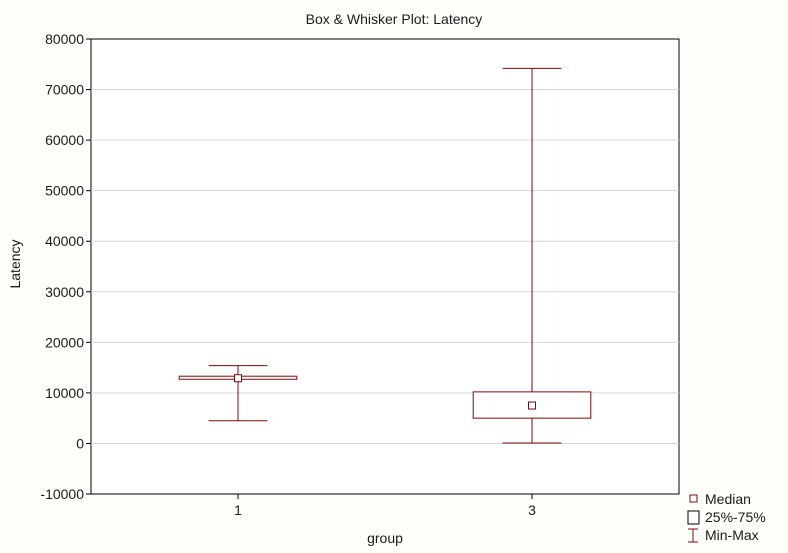  What do you see at coordinates (15, 263) in the screenshot?
I see `y-axis-label: Latency` at bounding box center [15, 263].